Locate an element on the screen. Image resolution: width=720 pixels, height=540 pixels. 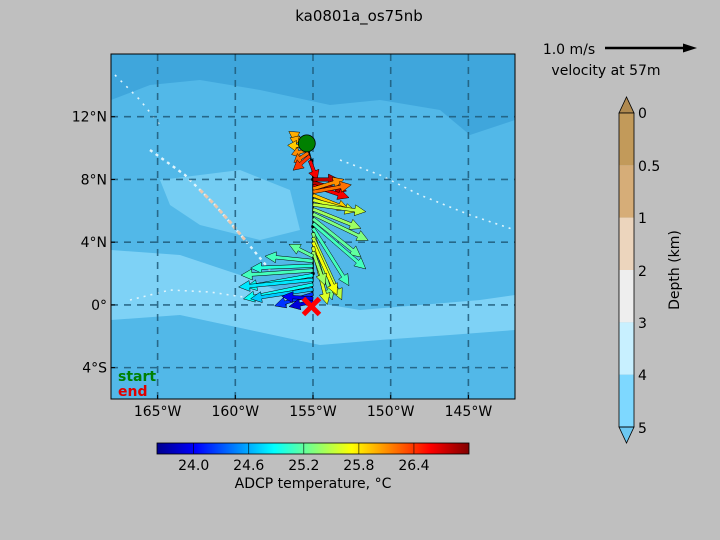
depth-tick-label: 2 is located at coordinates (642, 272).